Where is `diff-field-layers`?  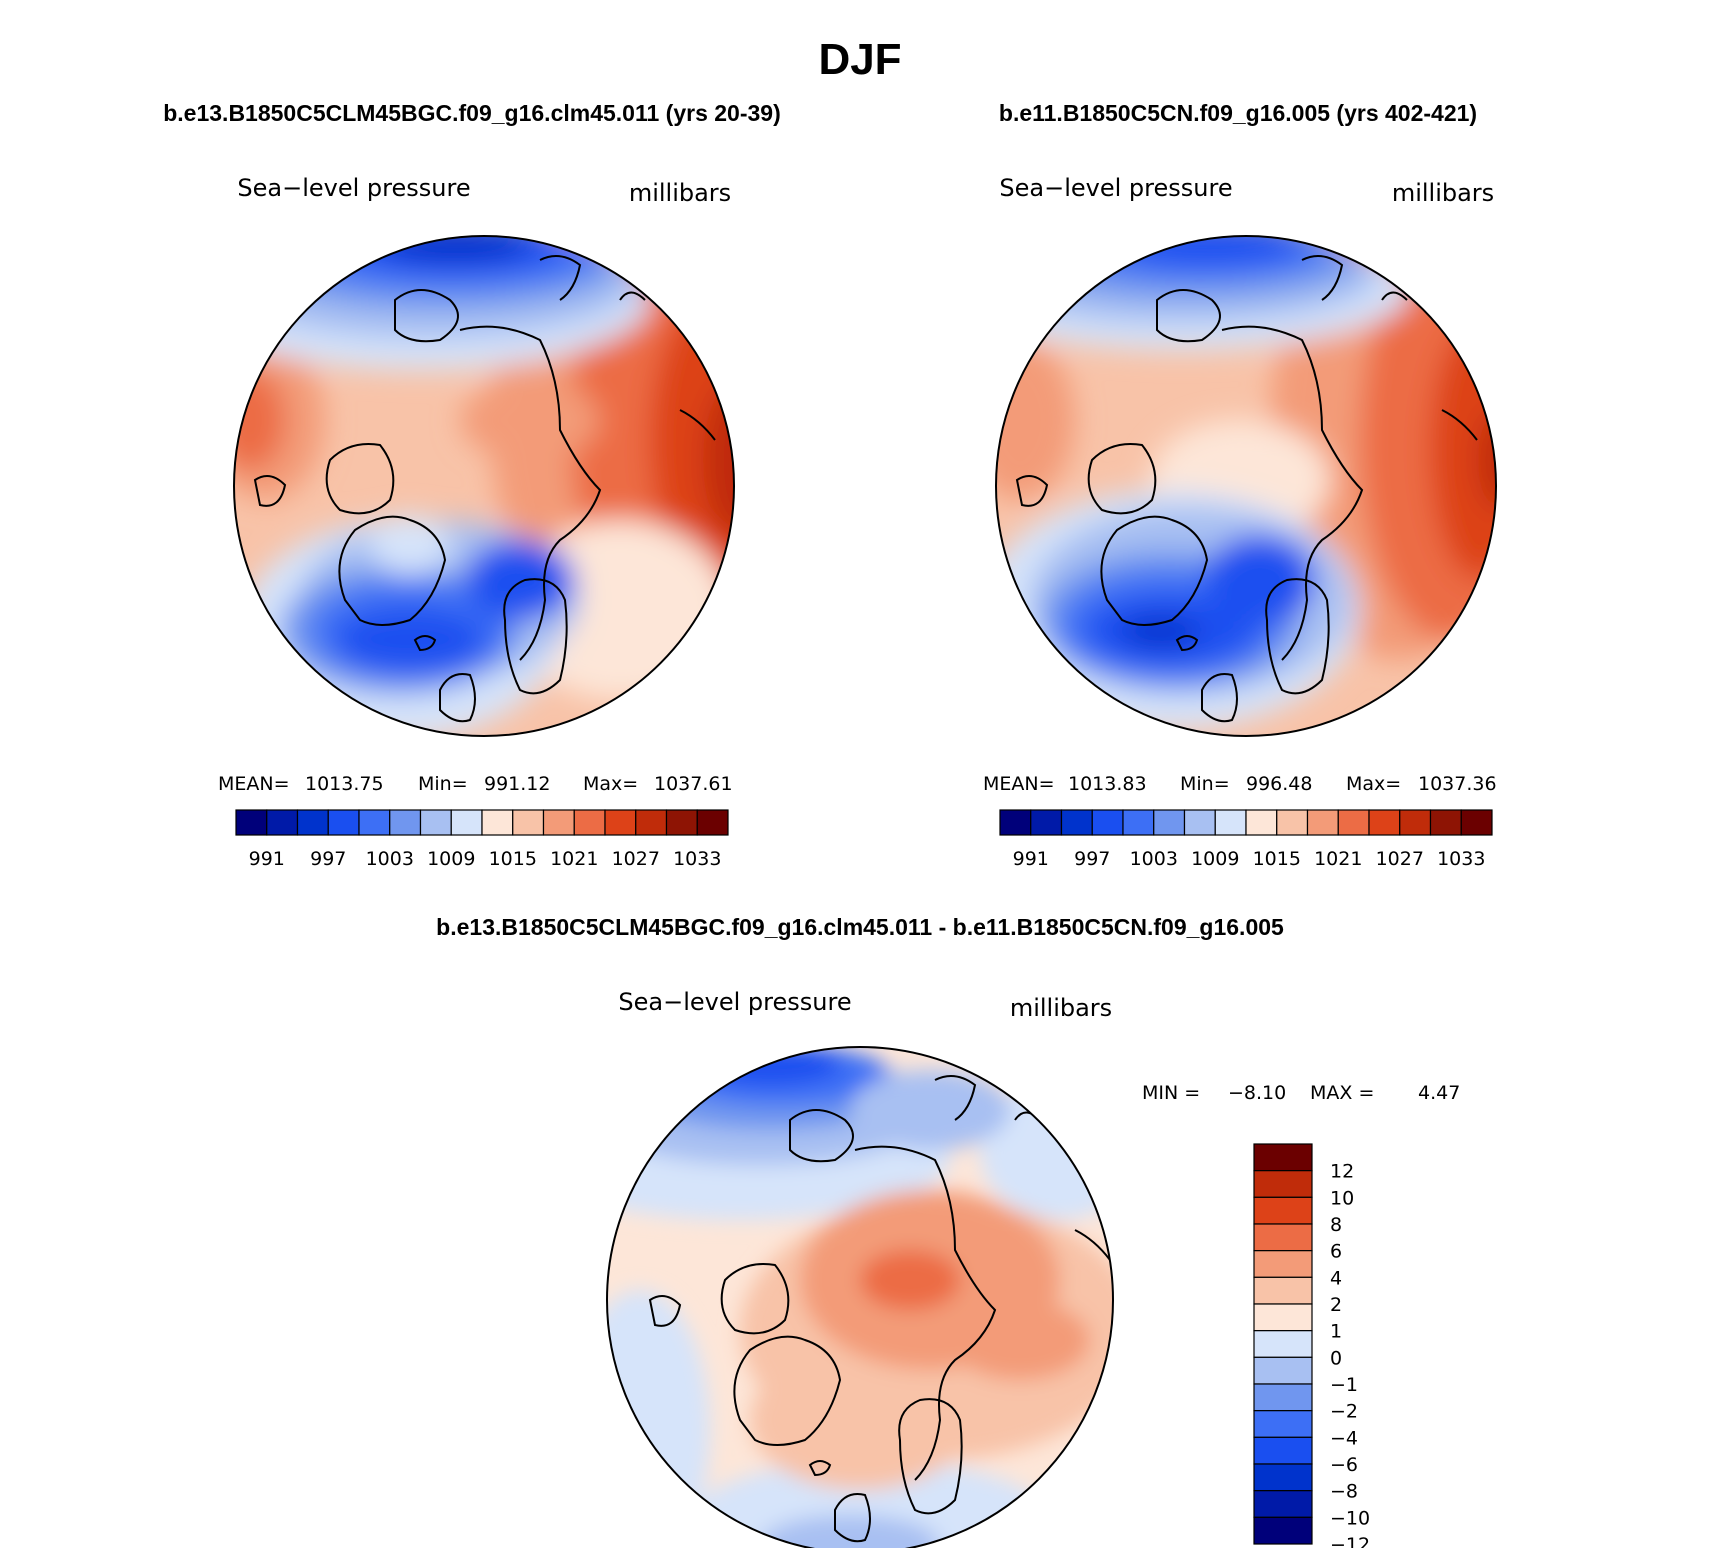 diff-field-layers is located at coordinates (860, 1297).